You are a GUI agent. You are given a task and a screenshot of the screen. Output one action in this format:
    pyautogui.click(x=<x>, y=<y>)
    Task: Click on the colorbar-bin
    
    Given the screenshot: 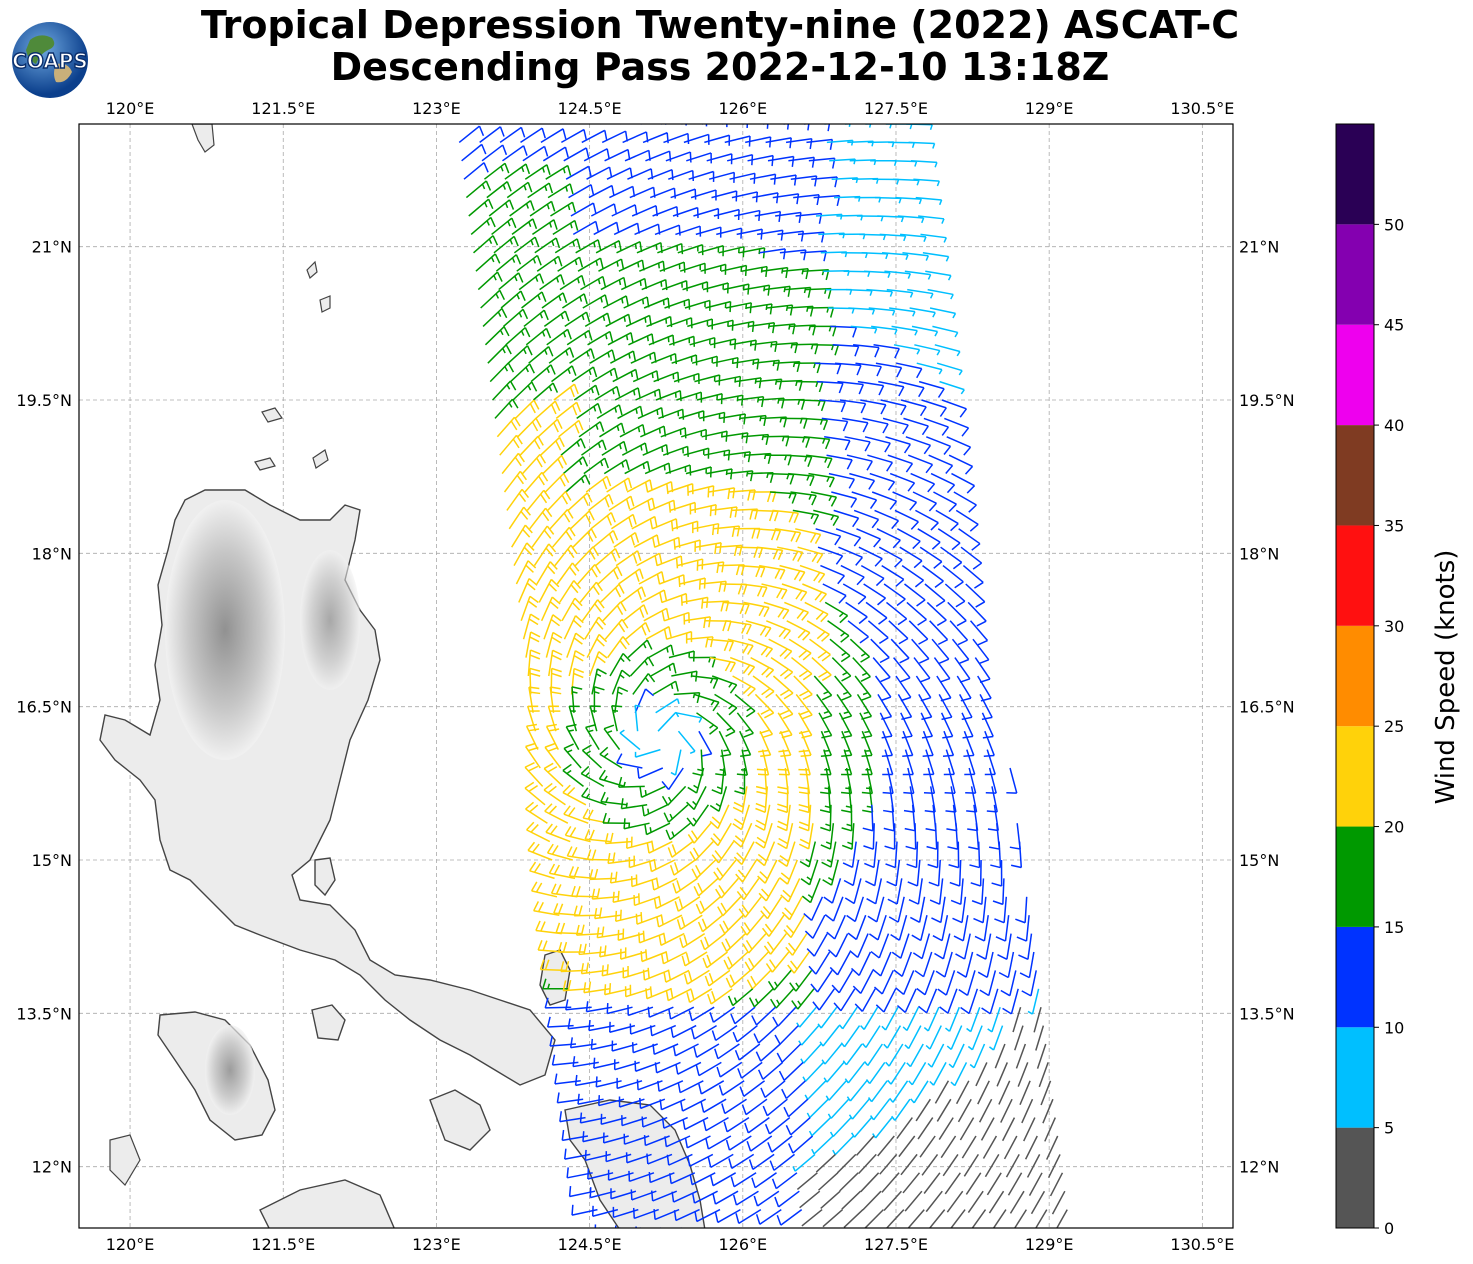 What is the action you would take?
    pyautogui.click(x=1355, y=475)
    